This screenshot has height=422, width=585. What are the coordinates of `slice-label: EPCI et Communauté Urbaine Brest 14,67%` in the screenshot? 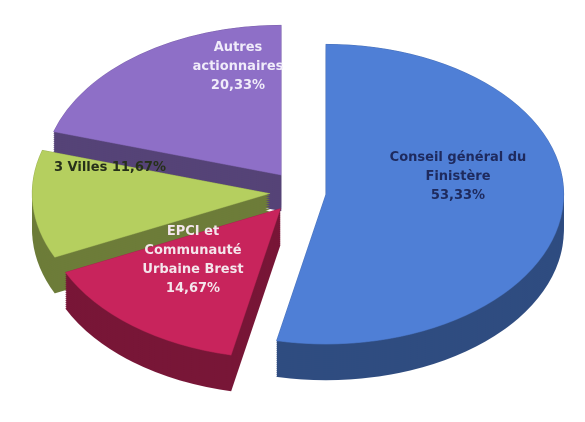 It's located at (193, 260).